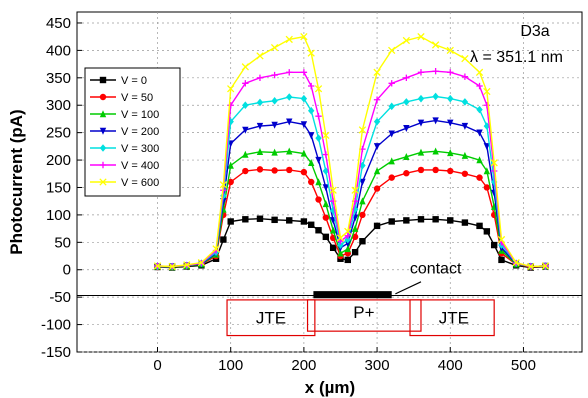  Describe the element at coordinates (62, 242) in the screenshot. I see `y-tick-label: 50` at that location.